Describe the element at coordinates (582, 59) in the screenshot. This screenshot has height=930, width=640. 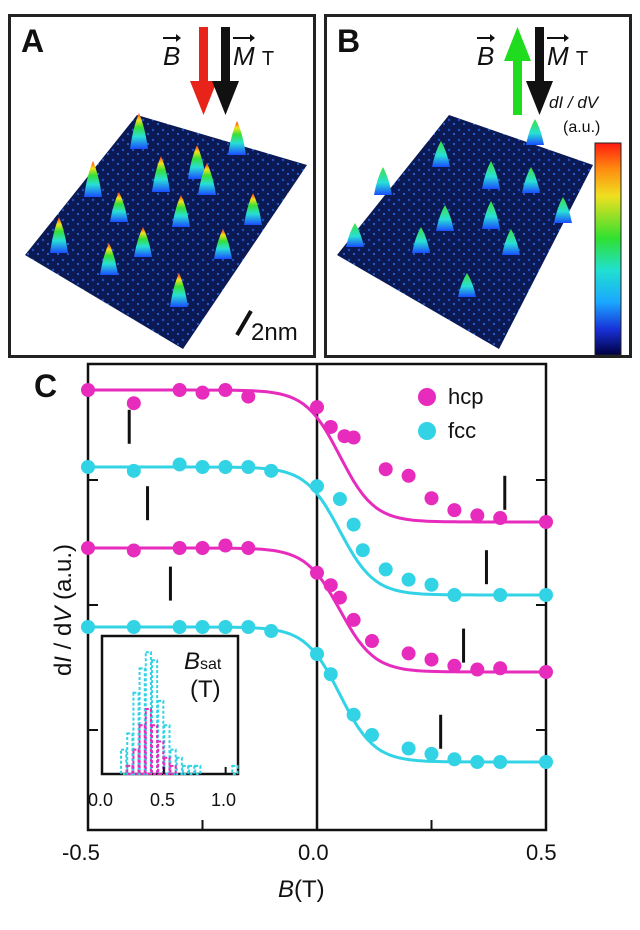
I see `m-subscript: T` at that location.